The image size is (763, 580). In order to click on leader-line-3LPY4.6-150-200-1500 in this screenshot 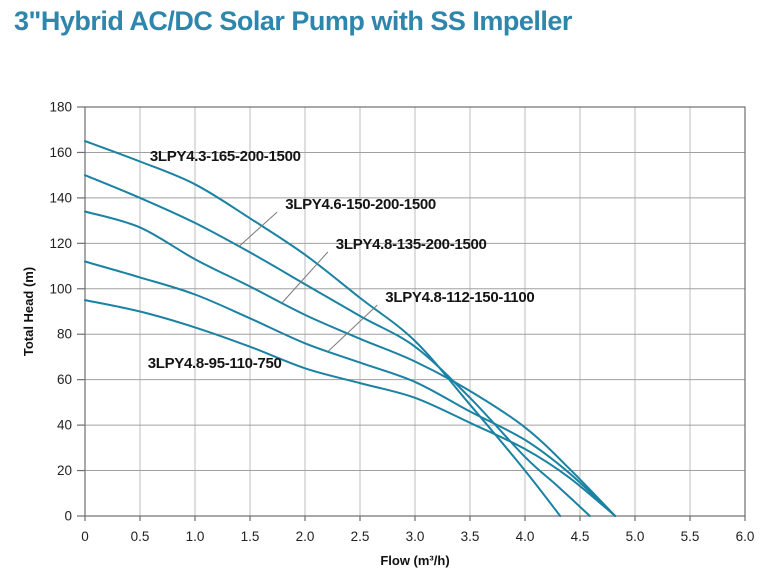, I will do `click(258, 229)`.